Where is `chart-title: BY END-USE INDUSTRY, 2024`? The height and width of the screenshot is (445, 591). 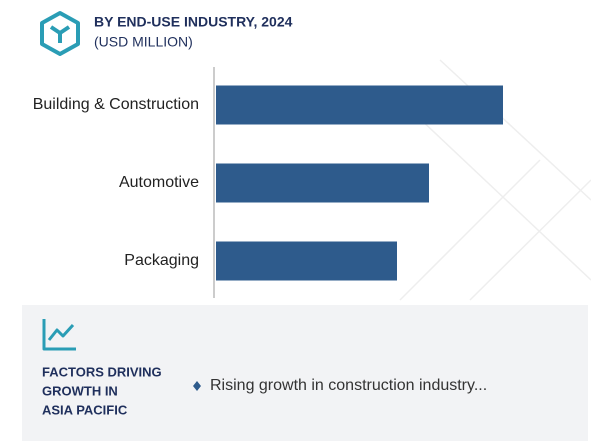
chart-title: BY END-USE INDUSTRY, 2024 is located at coordinates (193, 22).